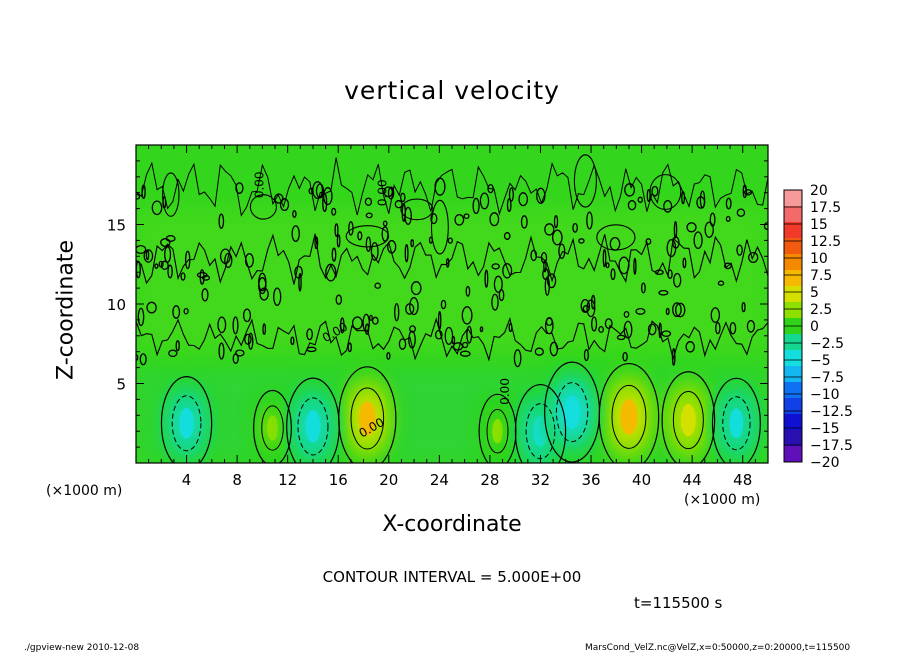 This screenshot has width=904, height=654. I want to click on x-tick-label: 44, so click(692, 480).